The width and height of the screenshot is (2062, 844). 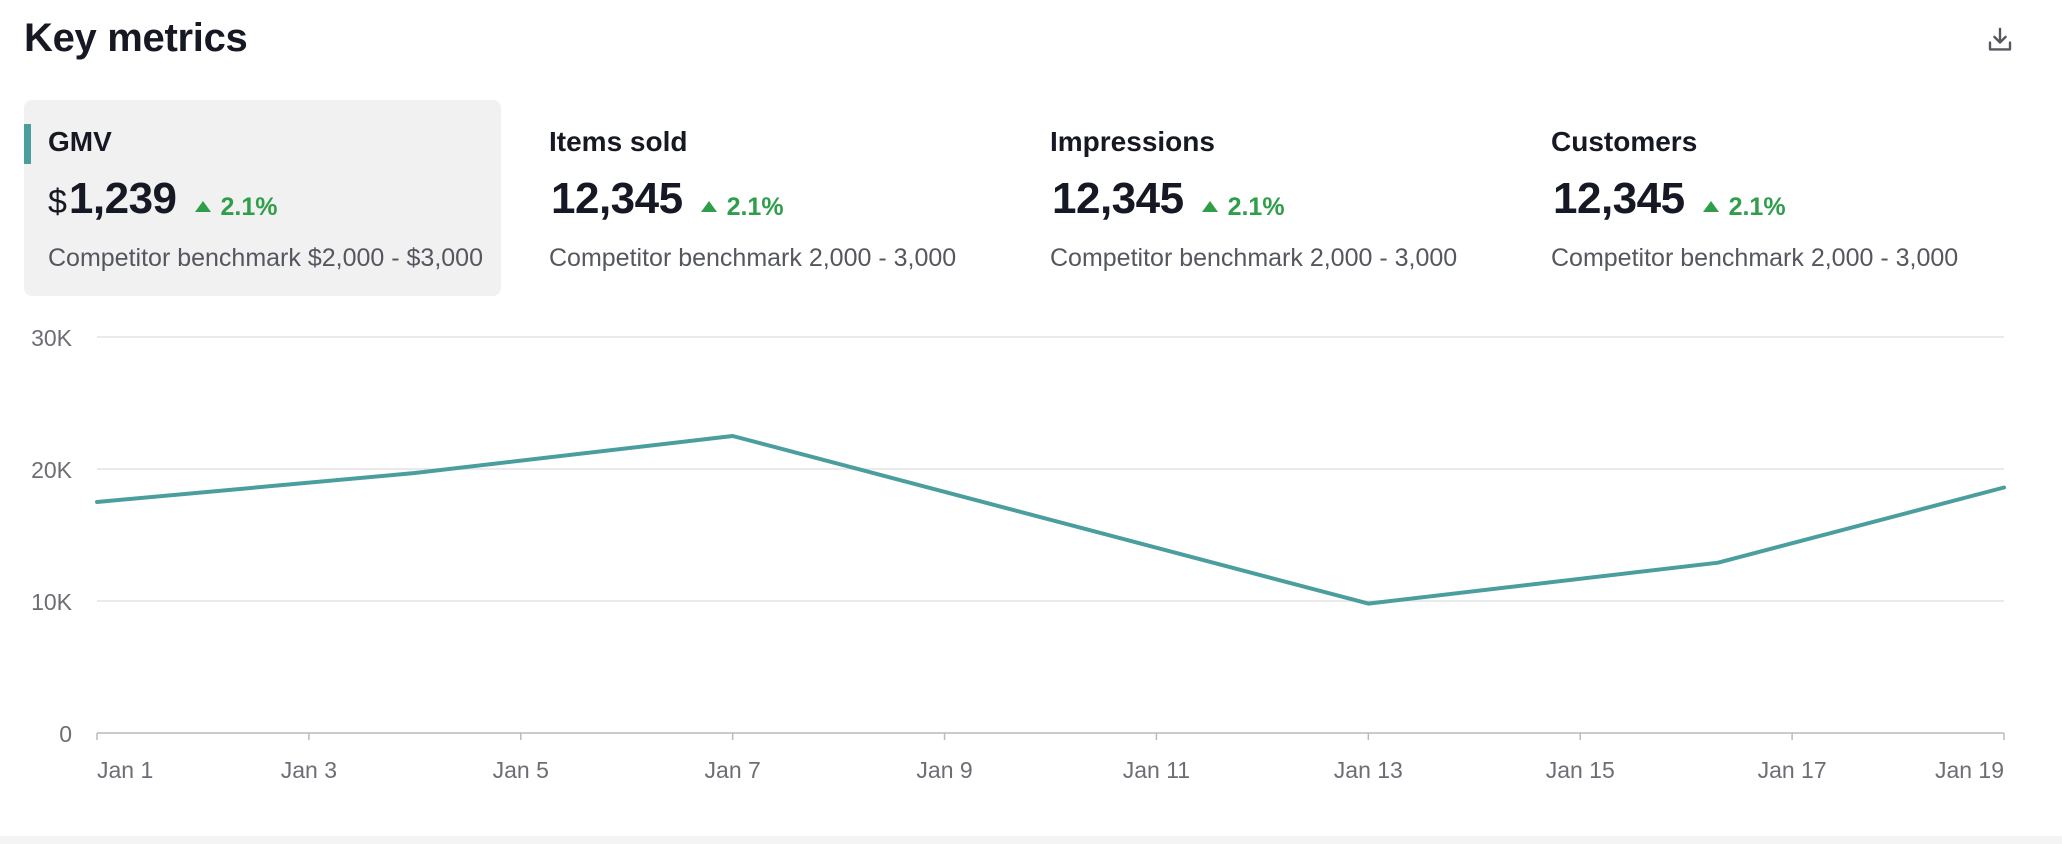 What do you see at coordinates (27, 144) in the screenshot?
I see `selected-indicator` at bounding box center [27, 144].